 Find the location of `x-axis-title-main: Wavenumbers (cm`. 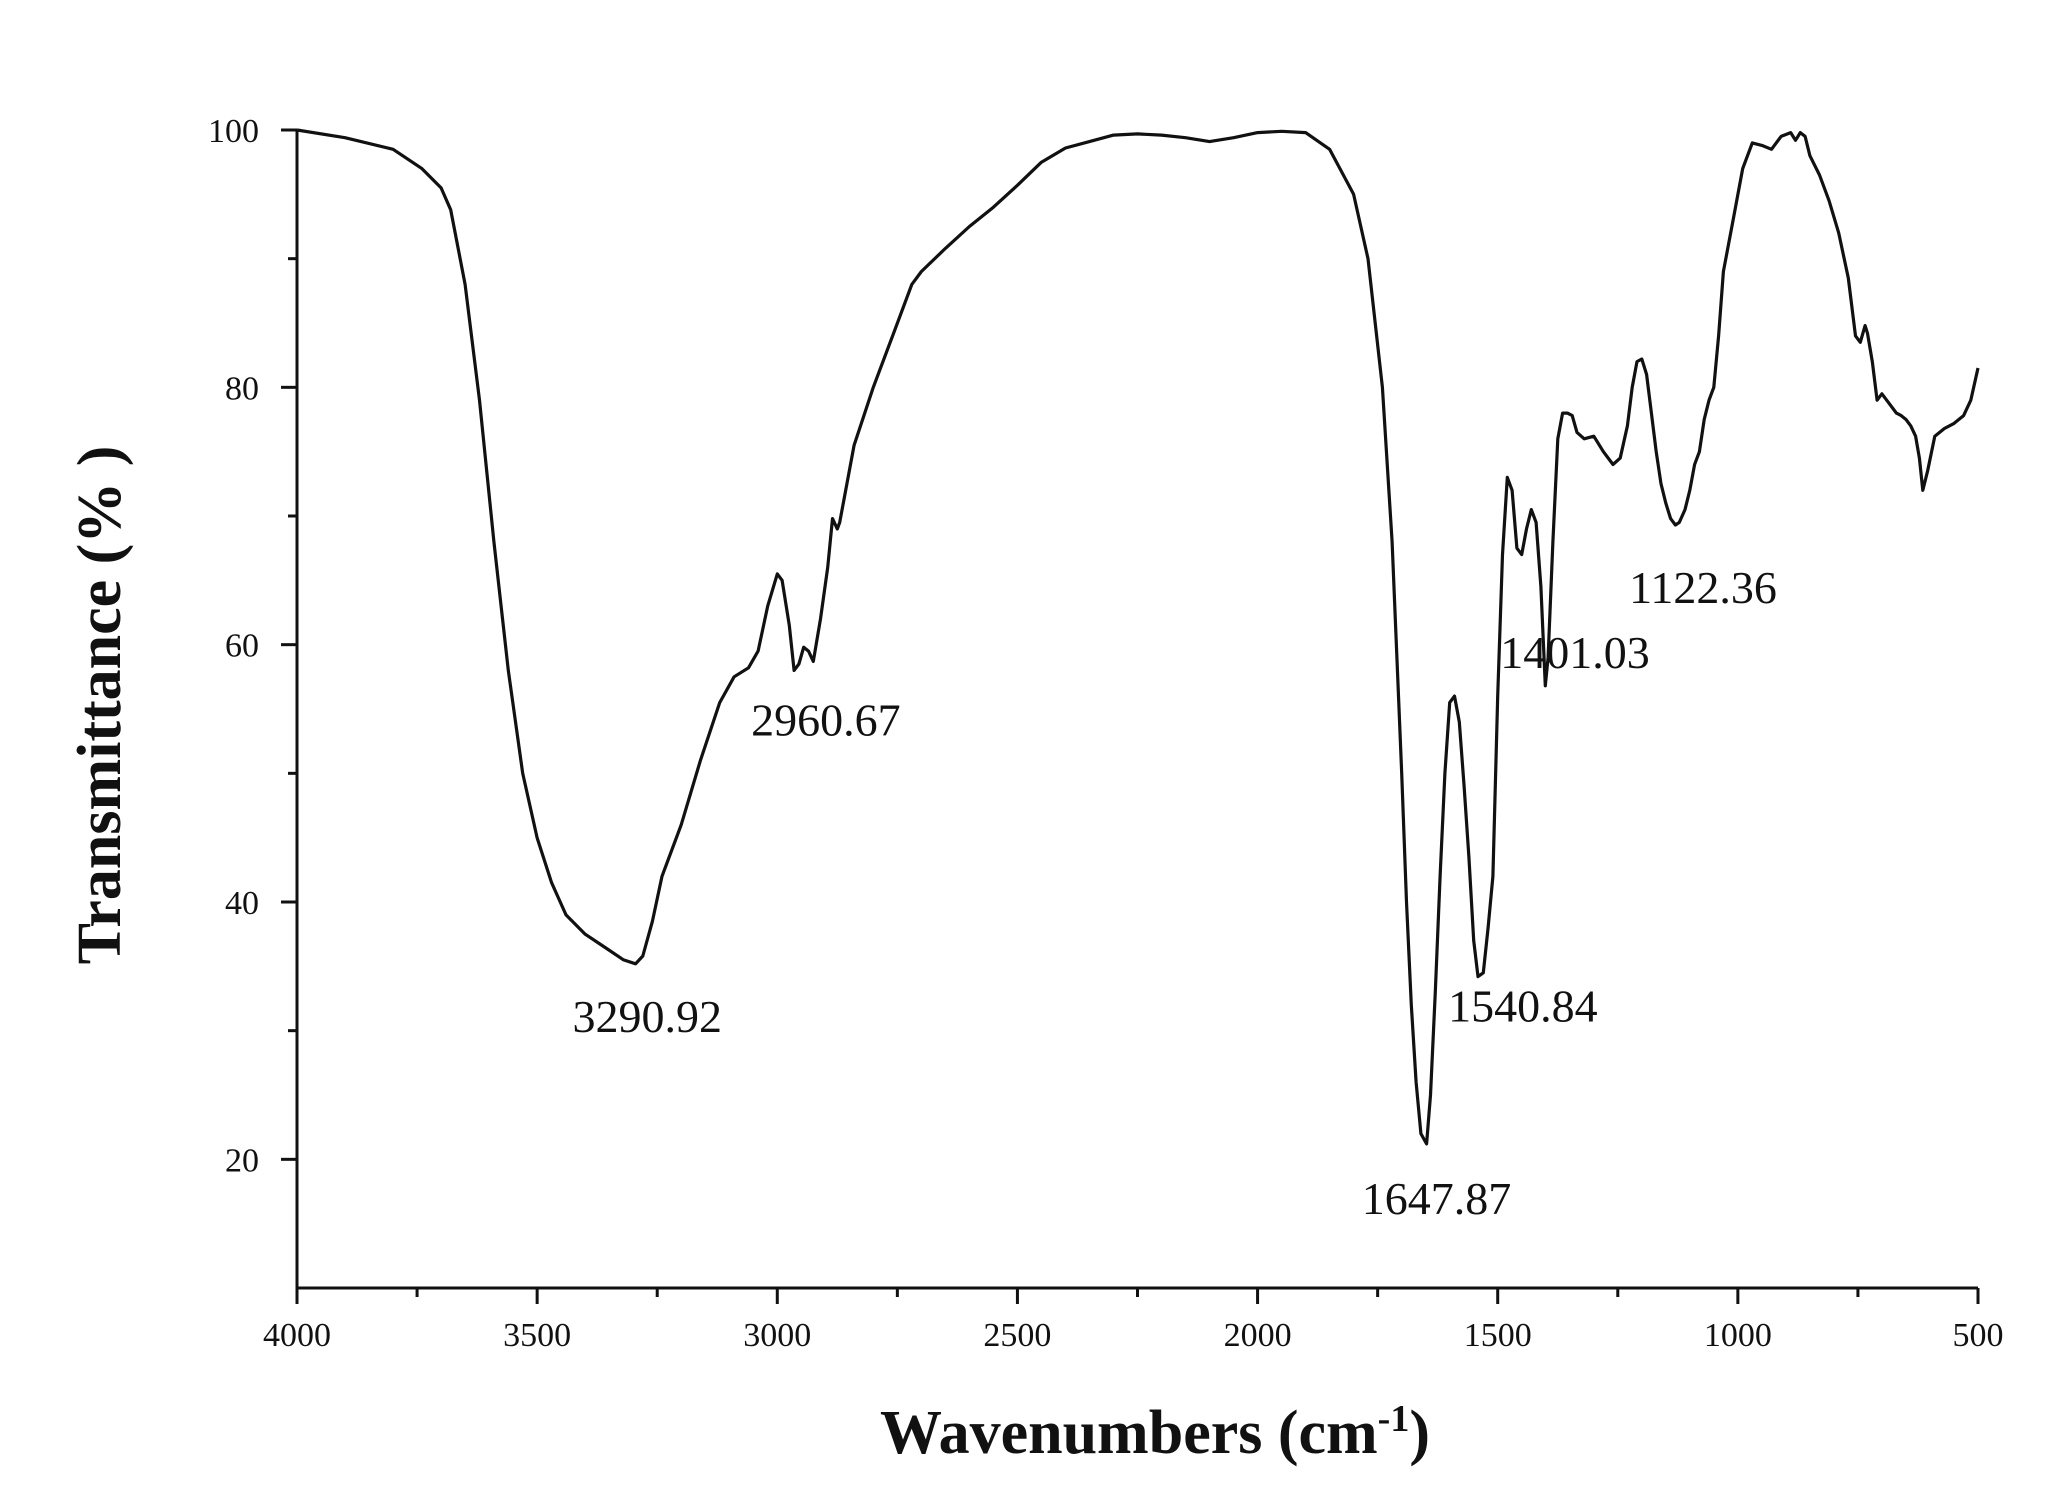

x-axis-title-main: Wavenumbers (cm is located at coordinates (1129, 1433).